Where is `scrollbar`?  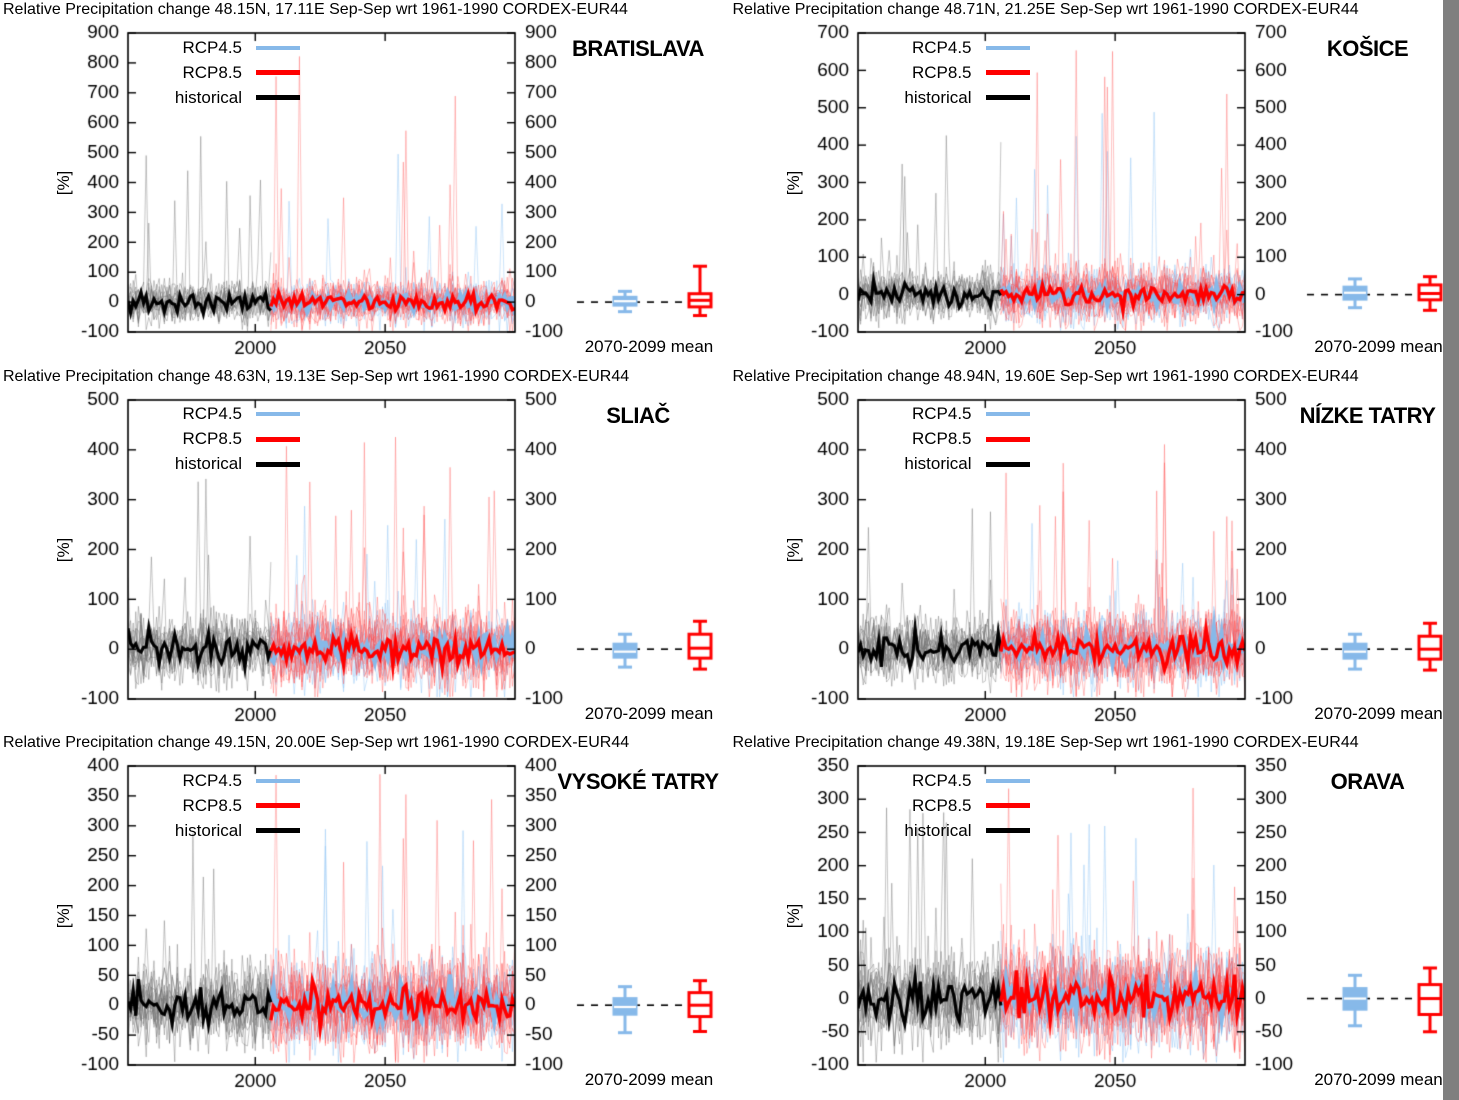 scrollbar is located at coordinates (1451, 550).